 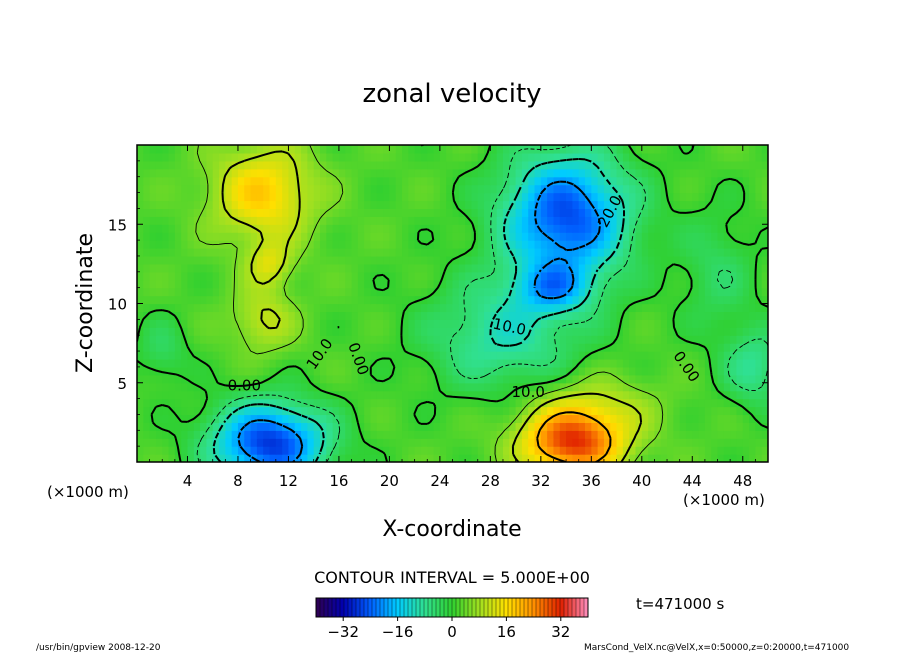 What do you see at coordinates (85, 303) in the screenshot?
I see `y-axis-label: Z-coordinate` at bounding box center [85, 303].